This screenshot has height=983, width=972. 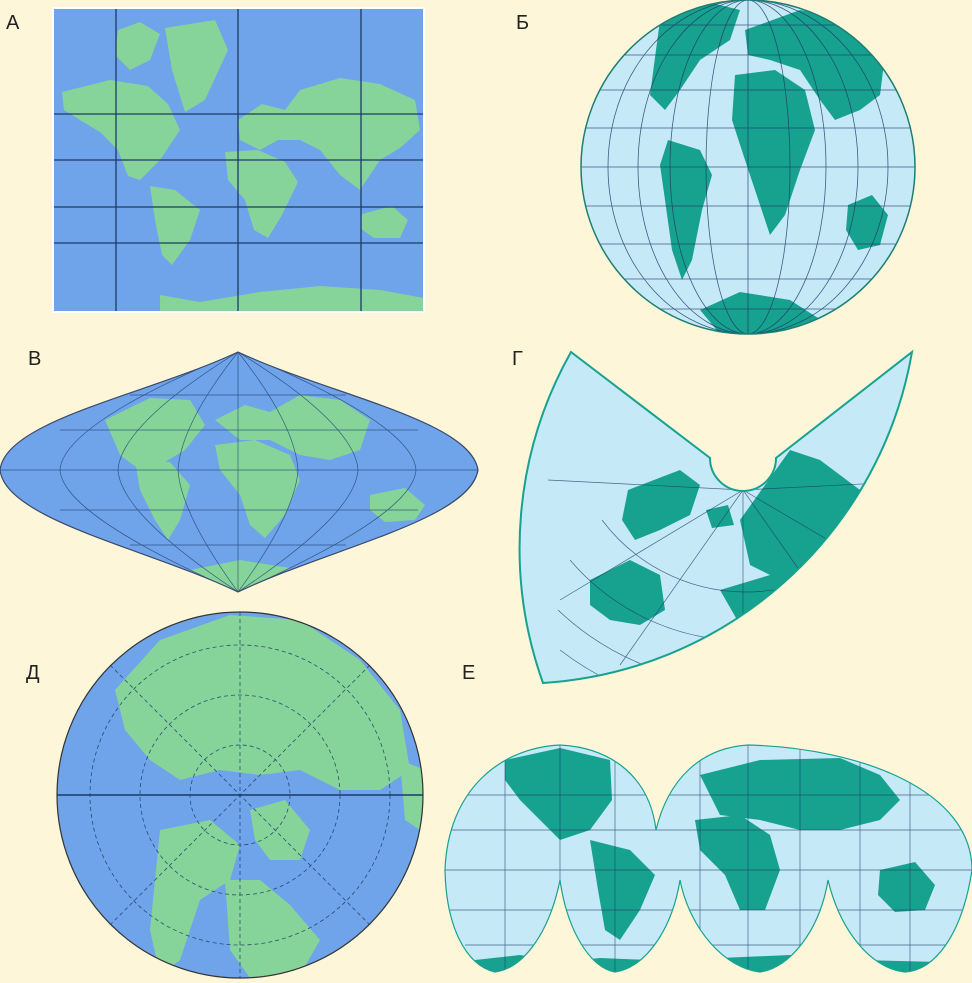 I want to click on map-g-conic, so click(x=715, y=517).